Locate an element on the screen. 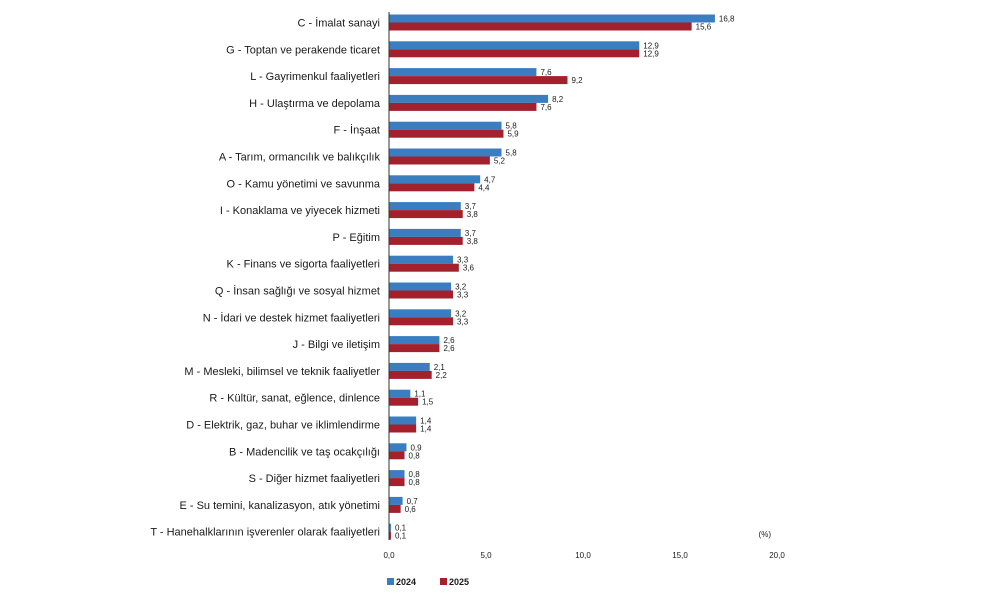 The width and height of the screenshot is (1000, 593). category-row: K - Finans ve sigorta faaliyetleri 3,33,6 is located at coordinates (351, 264).